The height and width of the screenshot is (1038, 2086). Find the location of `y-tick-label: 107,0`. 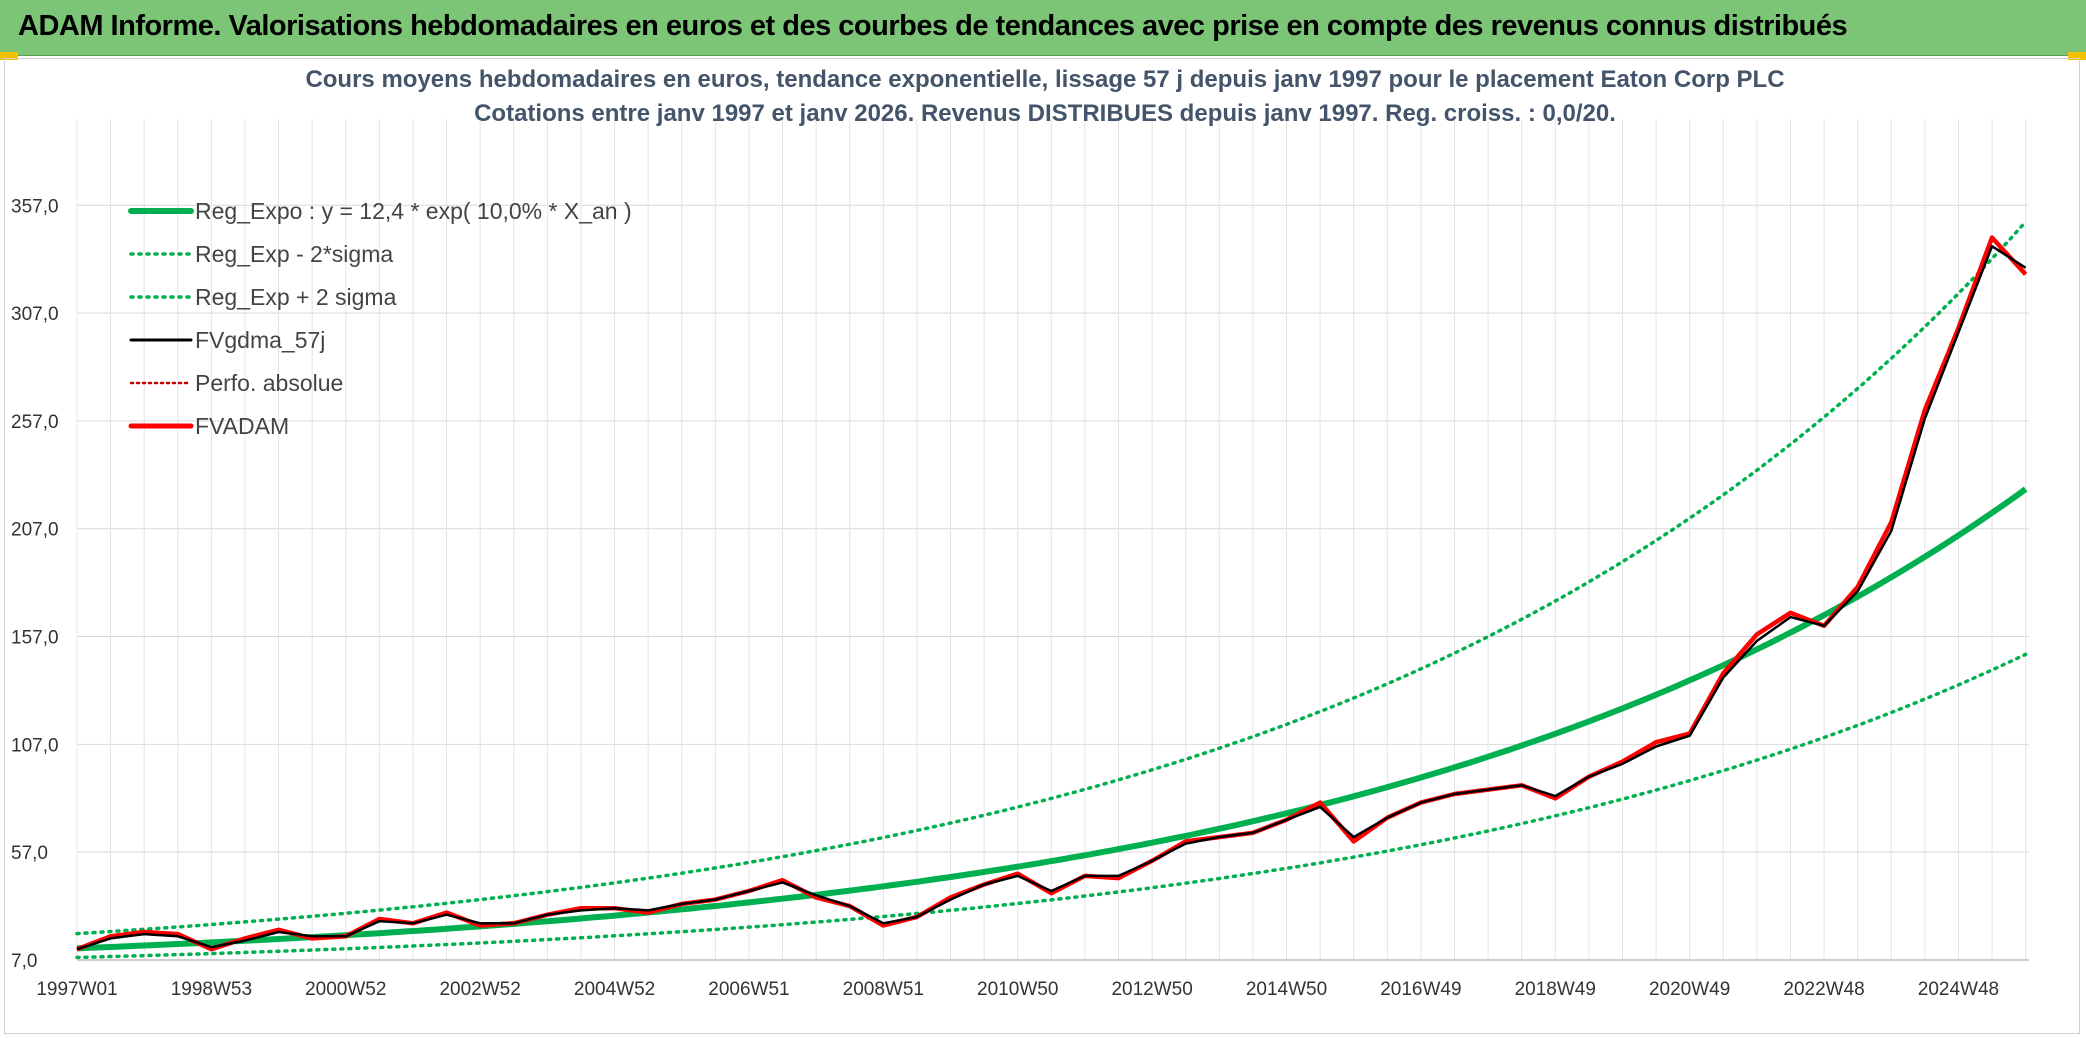

y-tick-label: 107,0 is located at coordinates (35, 745).